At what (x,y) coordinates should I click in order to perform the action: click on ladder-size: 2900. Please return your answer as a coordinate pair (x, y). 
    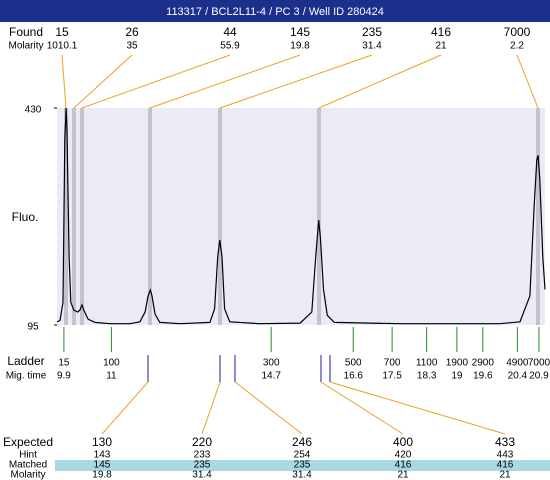
    Looking at the image, I should click on (483, 363).